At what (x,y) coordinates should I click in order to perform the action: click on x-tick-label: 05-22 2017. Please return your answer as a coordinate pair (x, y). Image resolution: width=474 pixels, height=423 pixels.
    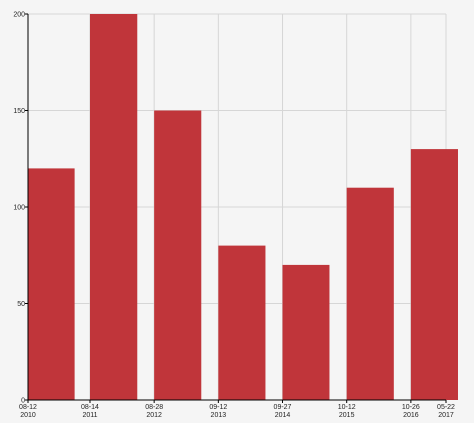
    Looking at the image, I should click on (446, 411).